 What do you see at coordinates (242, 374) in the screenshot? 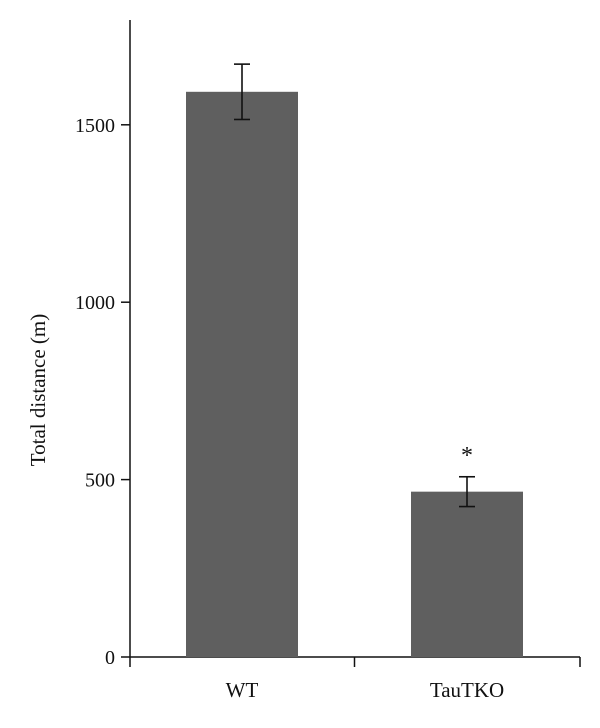
I see `bar-wt` at bounding box center [242, 374].